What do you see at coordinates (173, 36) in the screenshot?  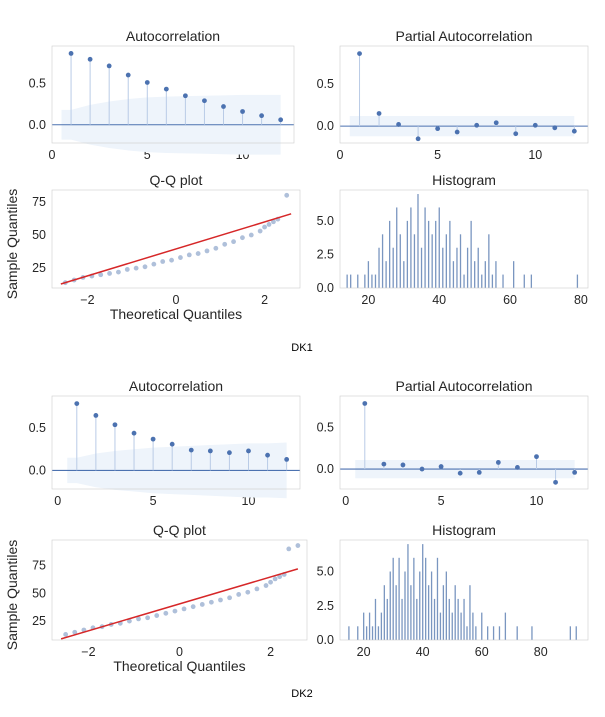 I see `chart-title: Autocorrelation` at bounding box center [173, 36].